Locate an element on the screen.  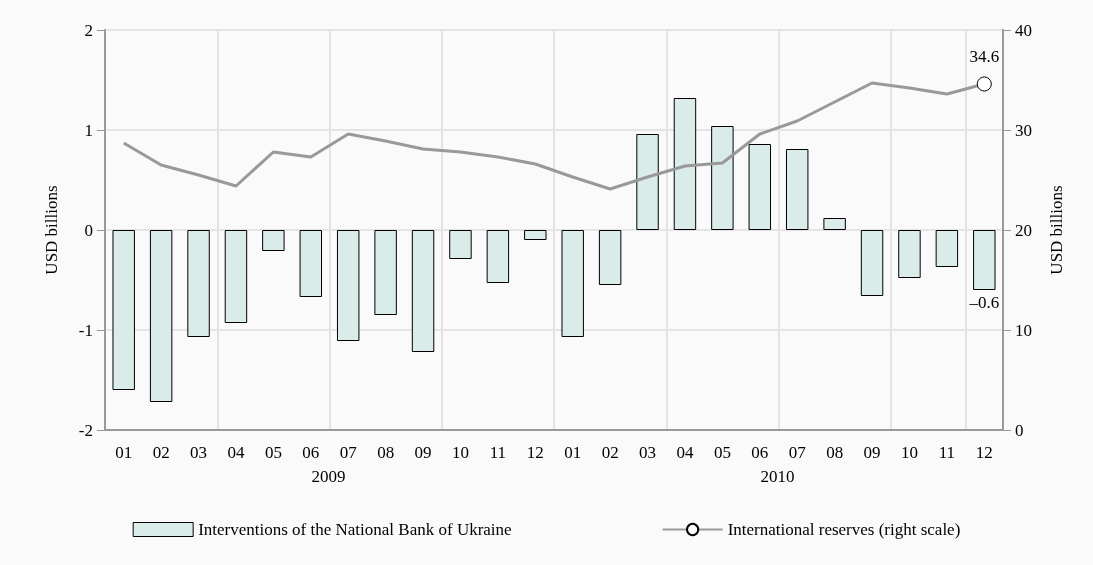
data-label: –0.6 is located at coordinates (984, 302).